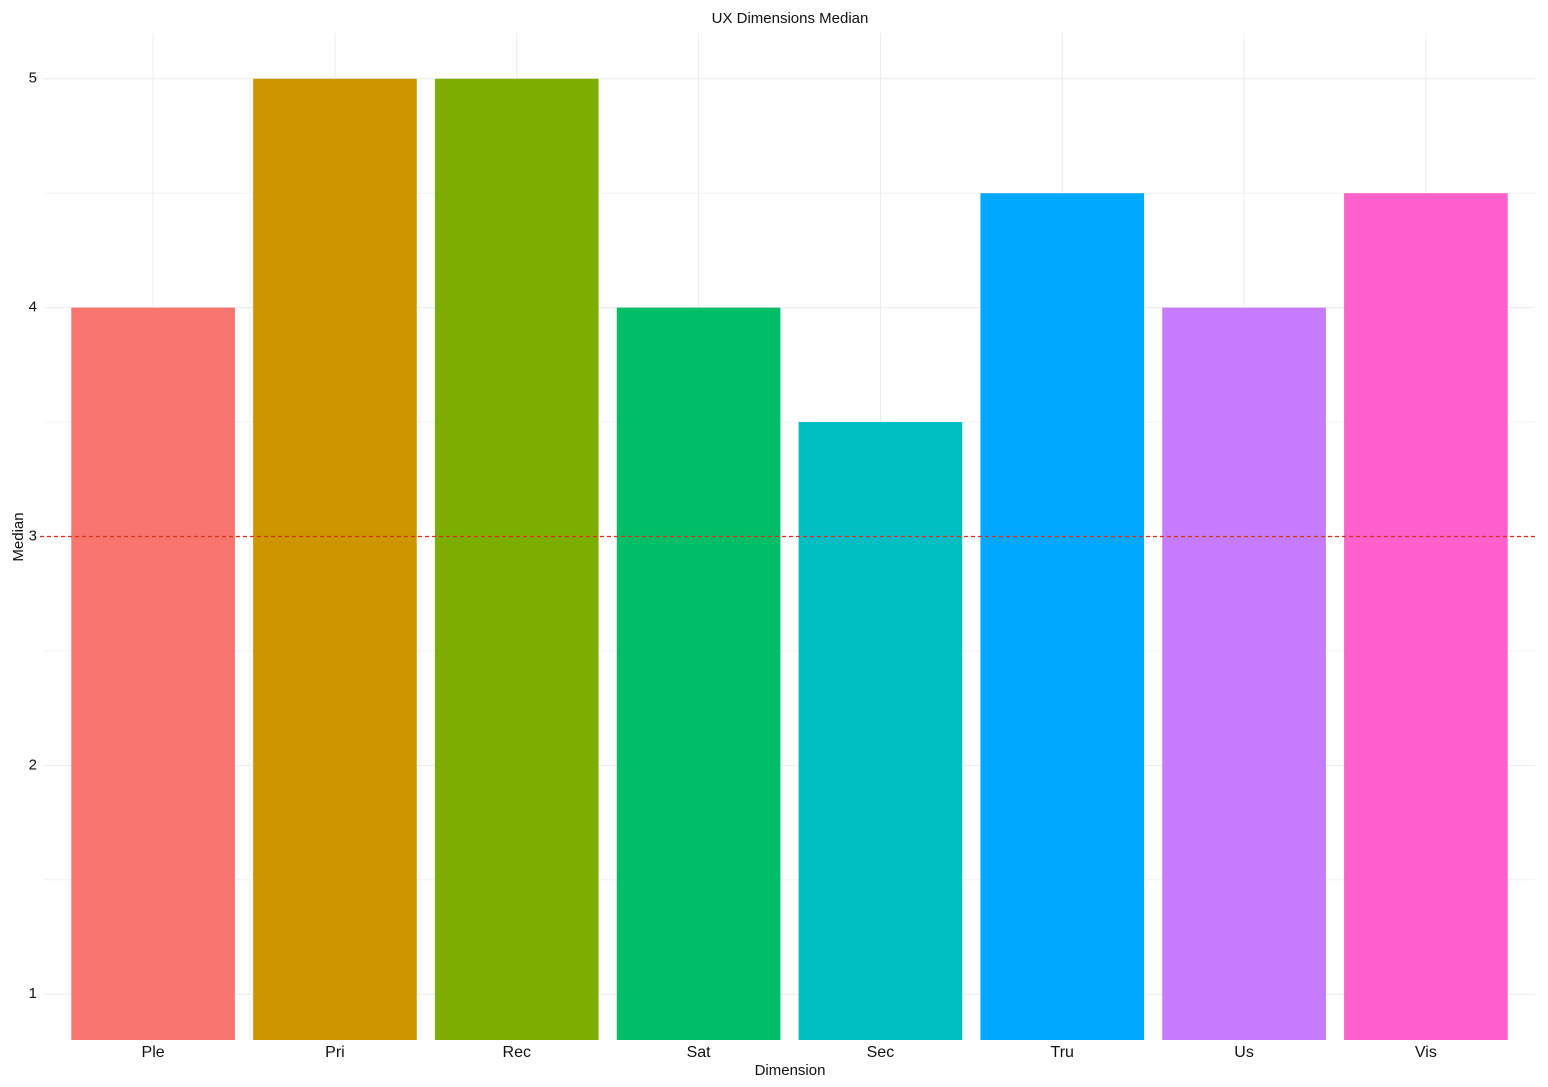  I want to click on x-tick-label: Sat, so click(699, 1052).